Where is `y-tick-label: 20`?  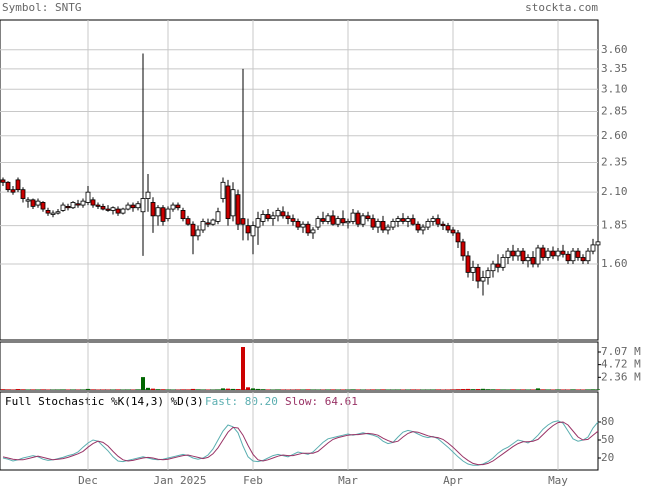 y-tick-label: 20 is located at coordinates (607, 457).